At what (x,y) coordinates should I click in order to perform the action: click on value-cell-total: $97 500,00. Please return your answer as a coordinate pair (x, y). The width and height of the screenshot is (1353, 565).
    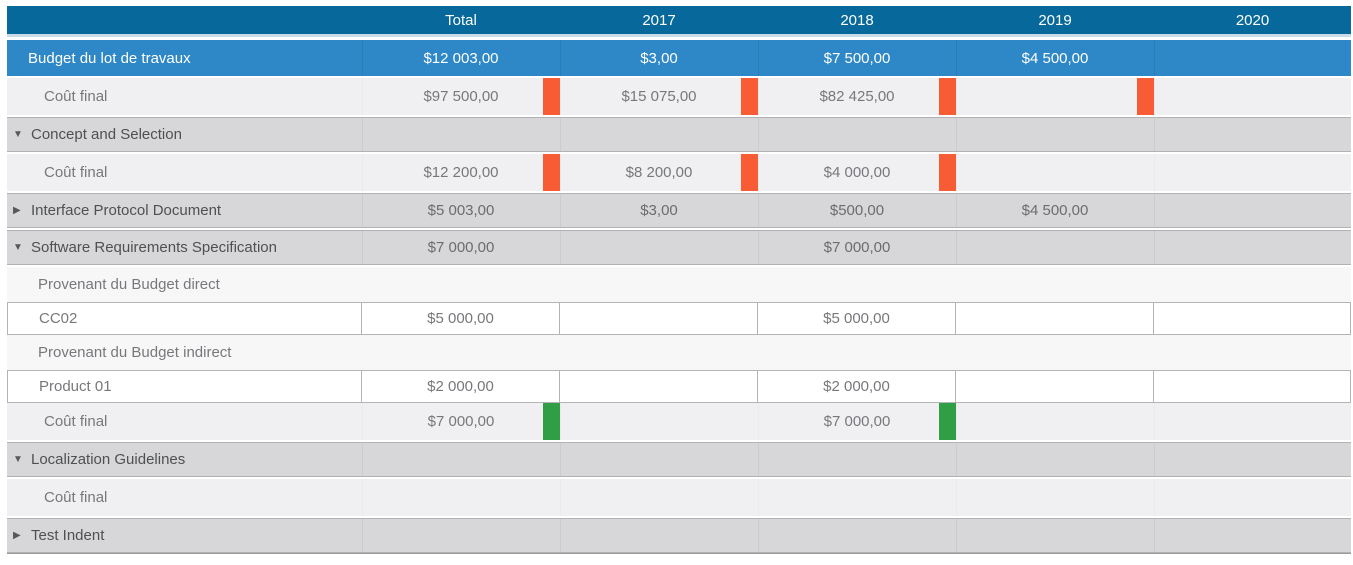
    Looking at the image, I should click on (461, 96).